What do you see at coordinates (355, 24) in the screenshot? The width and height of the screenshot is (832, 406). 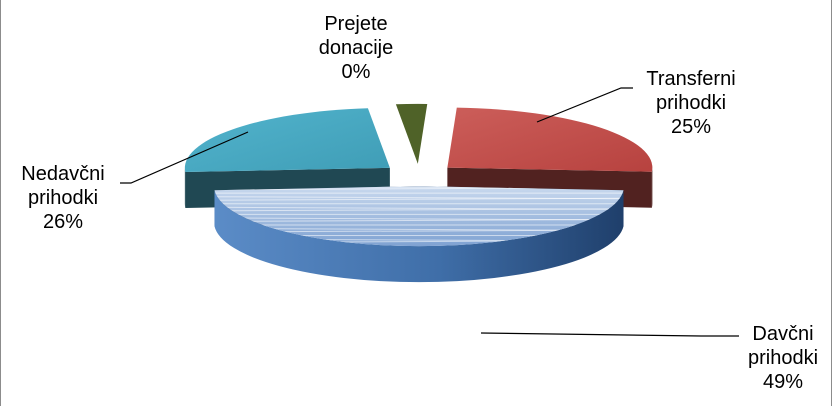 I see `data-label-category: Prejete` at bounding box center [355, 24].